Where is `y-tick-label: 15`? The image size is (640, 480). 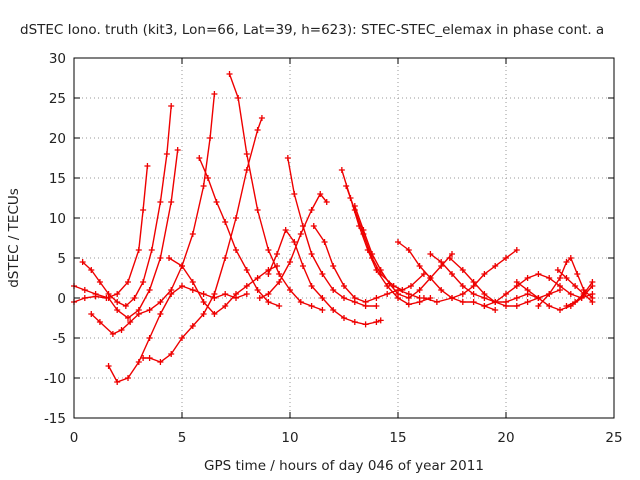 y-tick-label: 15 is located at coordinates (57, 179).